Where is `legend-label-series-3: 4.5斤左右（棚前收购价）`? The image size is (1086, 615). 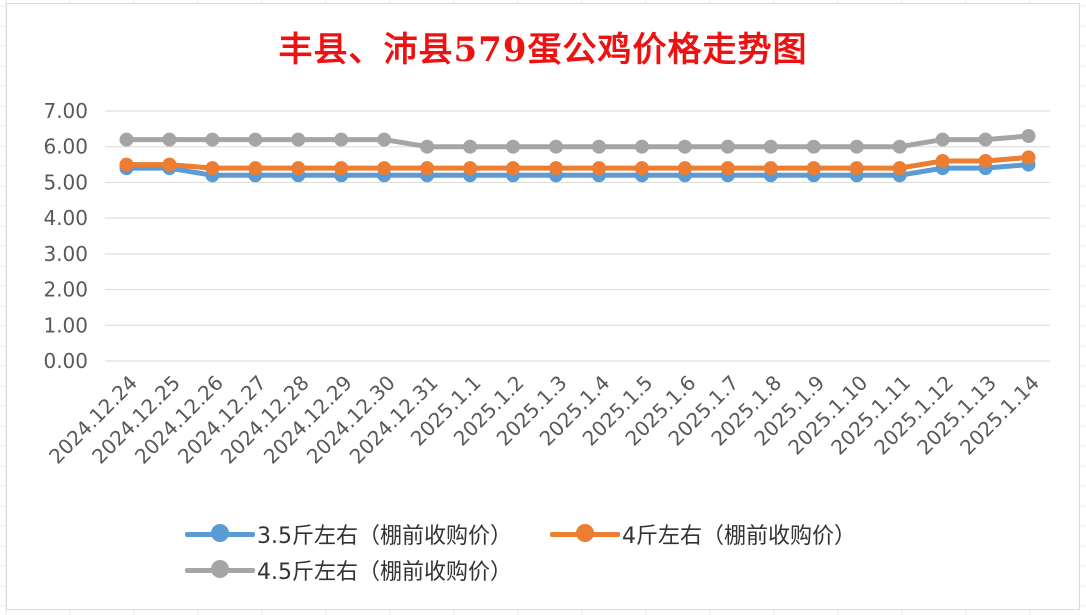
legend-label-series-3: 4.5斤左右（棚前收购价） is located at coordinates (384, 572).